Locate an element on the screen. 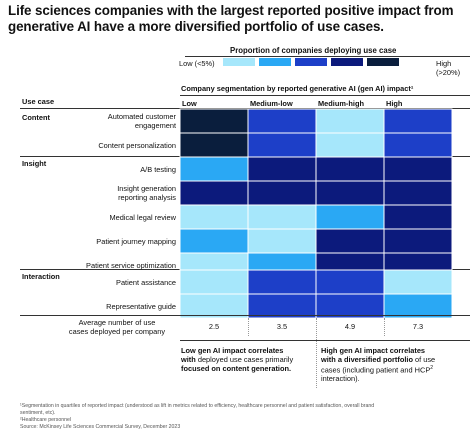  heatmap-cell-r3-medium-high is located at coordinates (350, 169).